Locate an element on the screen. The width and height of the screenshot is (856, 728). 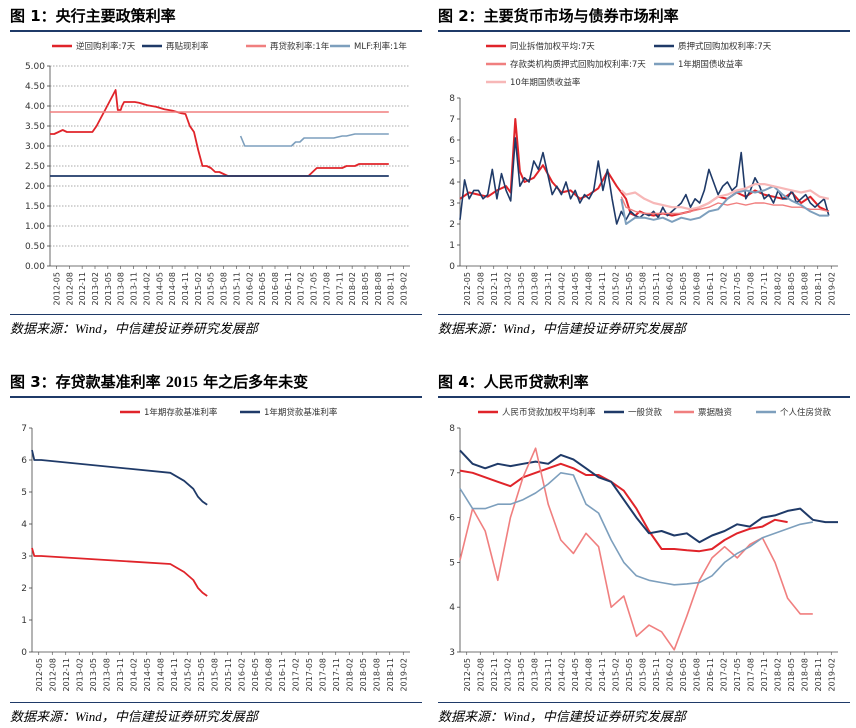
chart-label-3: 图 3： is located at coordinates (33, 382).